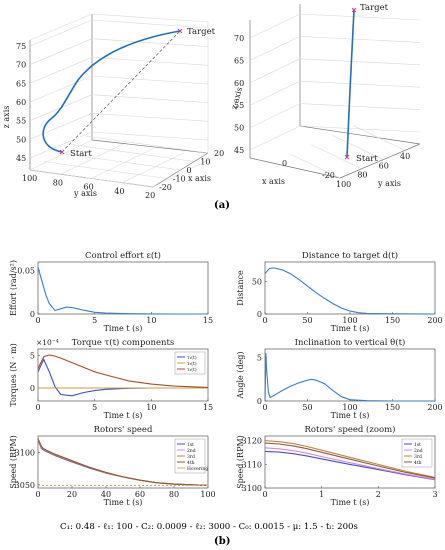 The height and width of the screenshot is (550, 445). I want to click on y-tick-label: 50, so click(257, 282).